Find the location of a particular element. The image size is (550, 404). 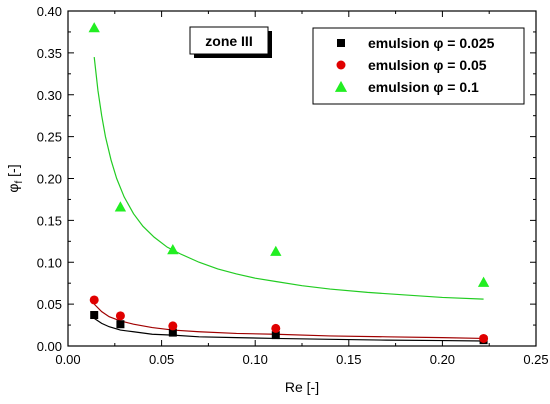

y-tick-label: 0.30 is located at coordinates (49, 95).